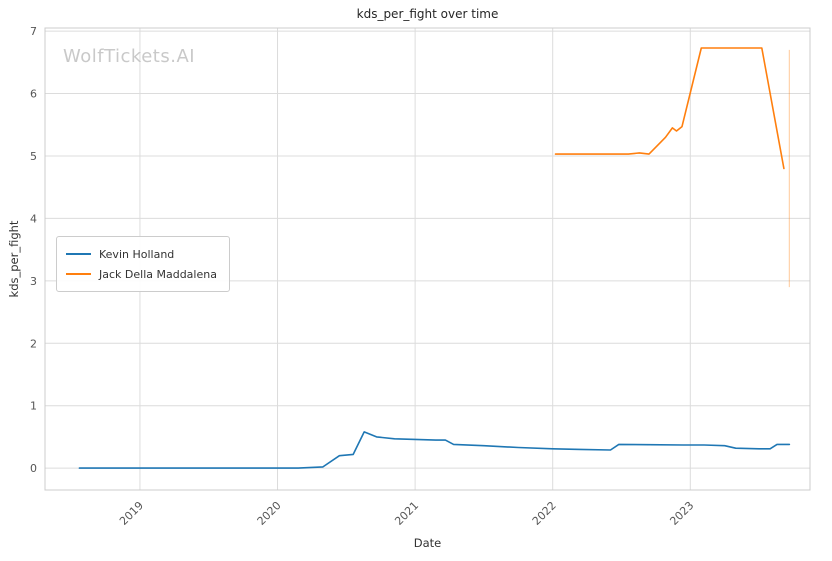 The image size is (832, 561). I want to click on legend-item: Jack Della Maddalena, so click(141, 274).